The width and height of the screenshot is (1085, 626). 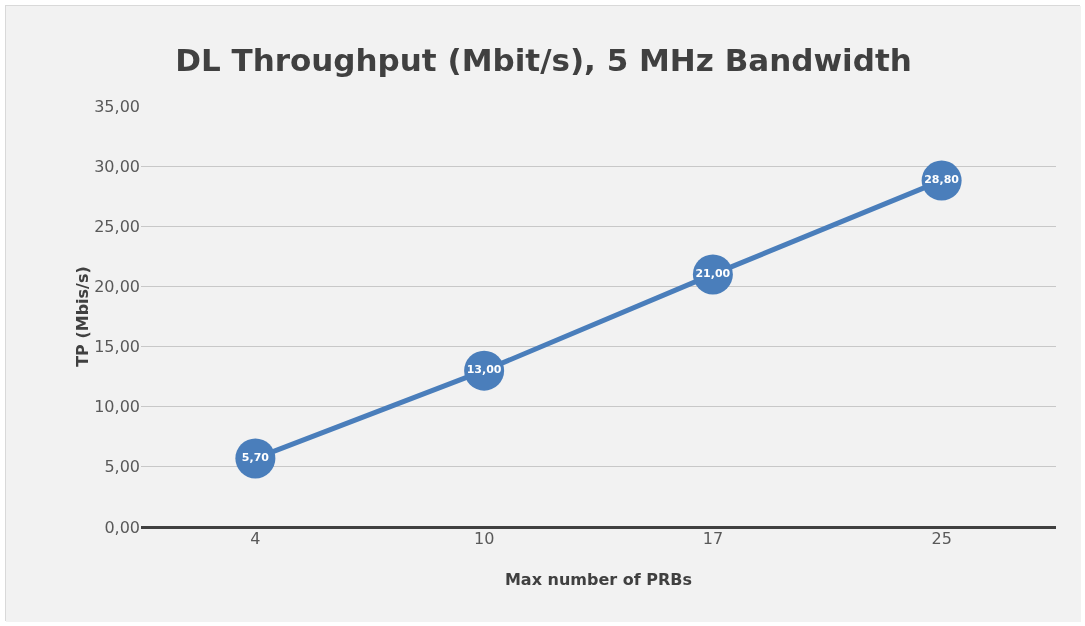 I want to click on x-tick-label: 10, so click(x=484, y=538).